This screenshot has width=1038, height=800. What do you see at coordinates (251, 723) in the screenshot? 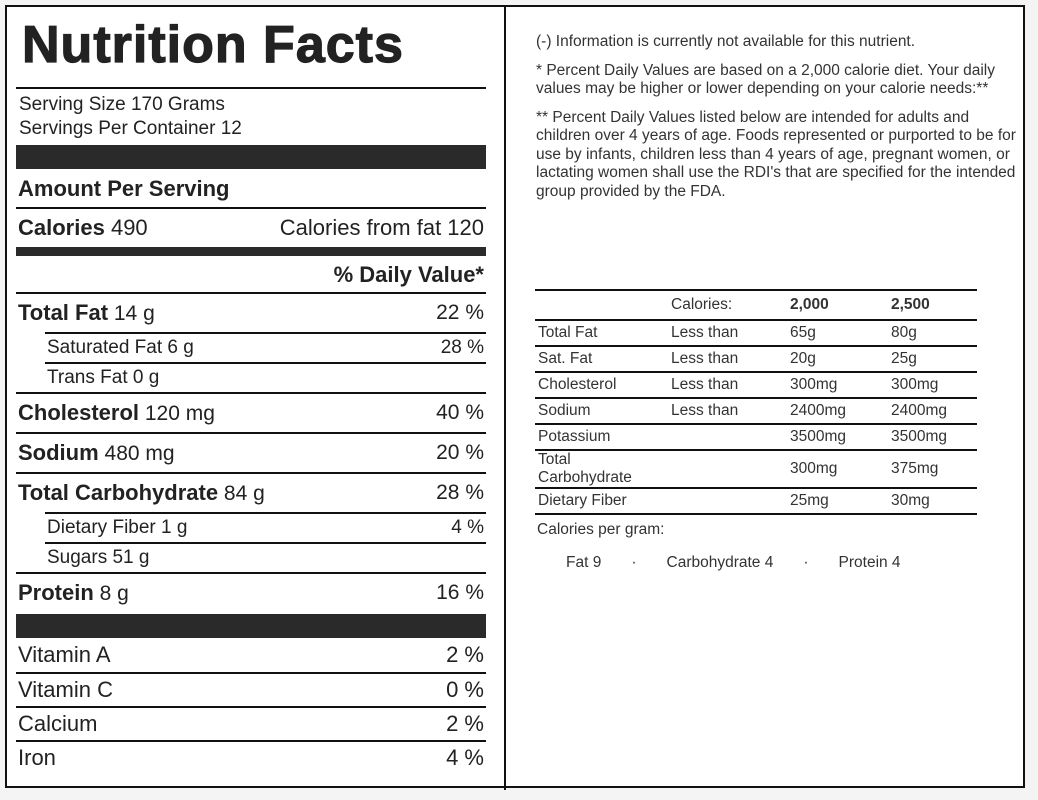
I see `vitamin-row: Calcium 2 %` at bounding box center [251, 723].